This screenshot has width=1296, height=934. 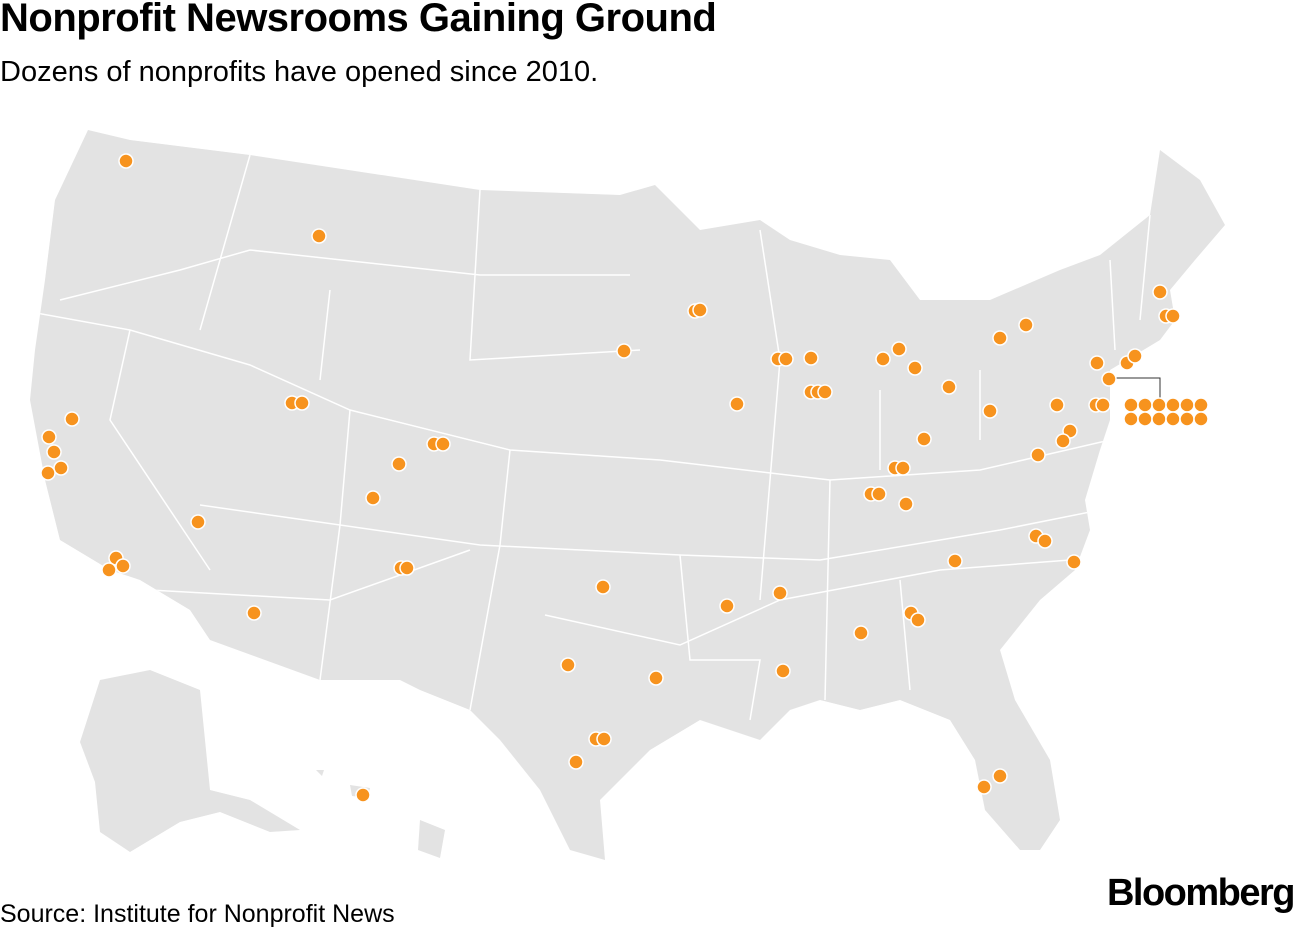 I want to click on alaska, so click(x=190, y=761).